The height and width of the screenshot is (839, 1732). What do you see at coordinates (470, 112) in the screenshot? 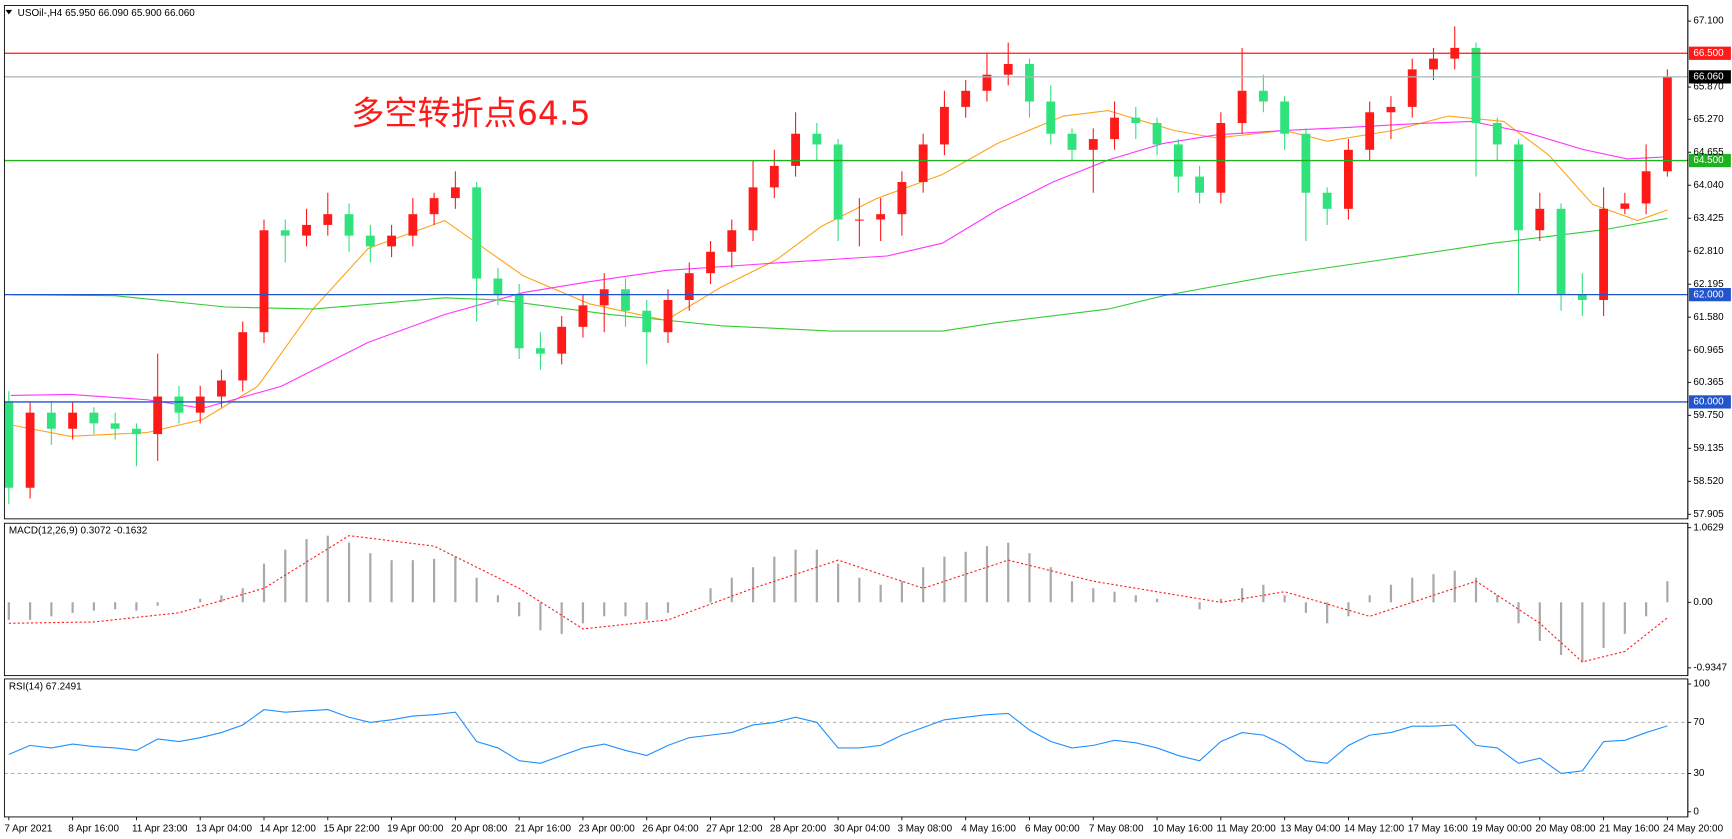
I see `annotation: 多空转折点64.5` at bounding box center [470, 112].